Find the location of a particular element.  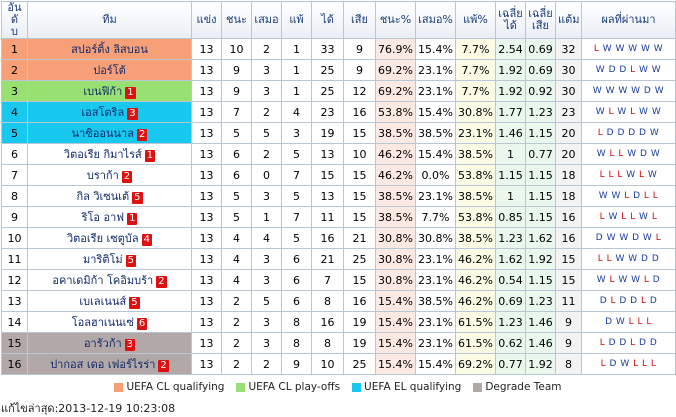

team-name: บราก้า is located at coordinates (102, 175).